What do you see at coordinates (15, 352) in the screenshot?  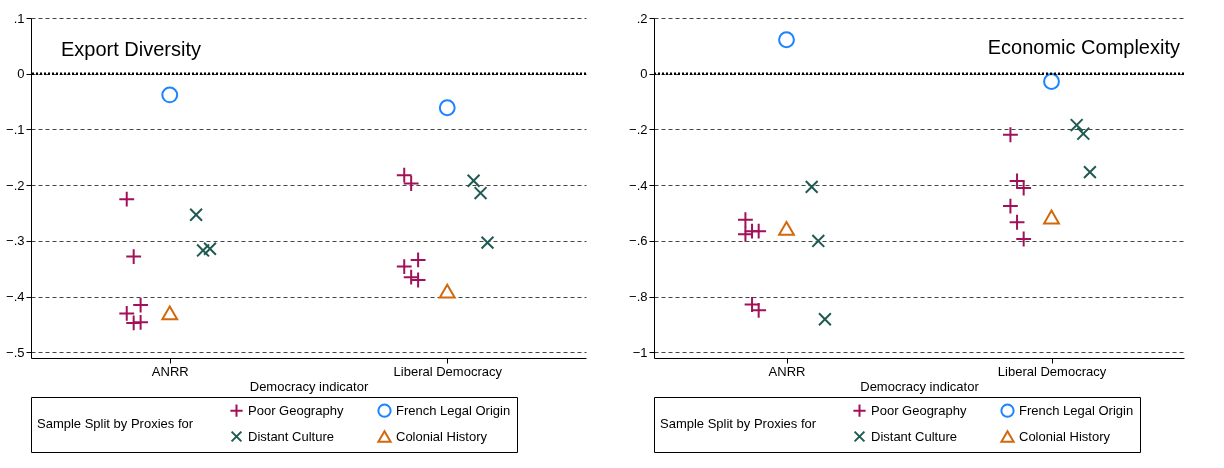 I see `y-tick-label: −.5` at bounding box center [15, 352].